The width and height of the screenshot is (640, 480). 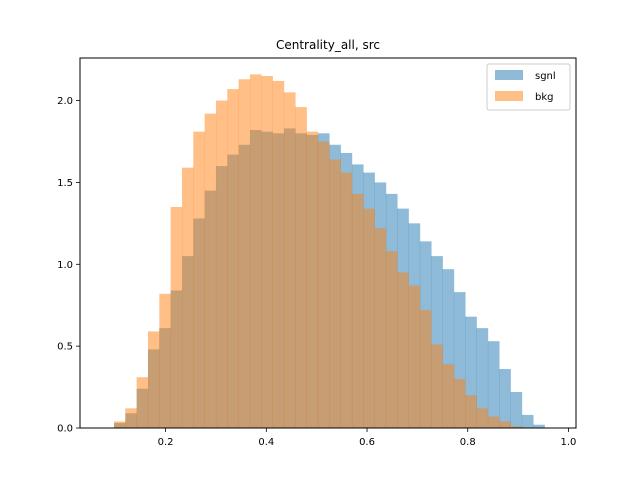 I want to click on legend-label-sgnl: sgnl, so click(x=545, y=76).